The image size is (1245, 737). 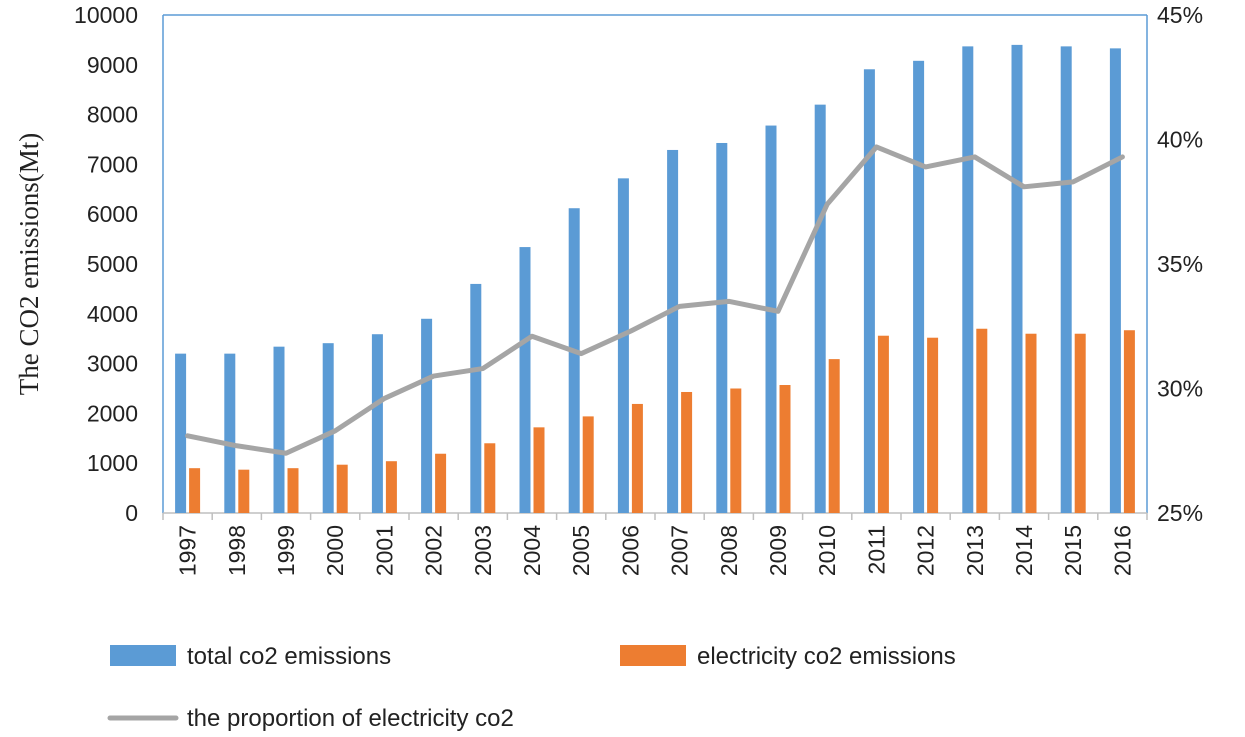 What do you see at coordinates (112, 65) in the screenshot?
I see `y-tick-label: 9000` at bounding box center [112, 65].